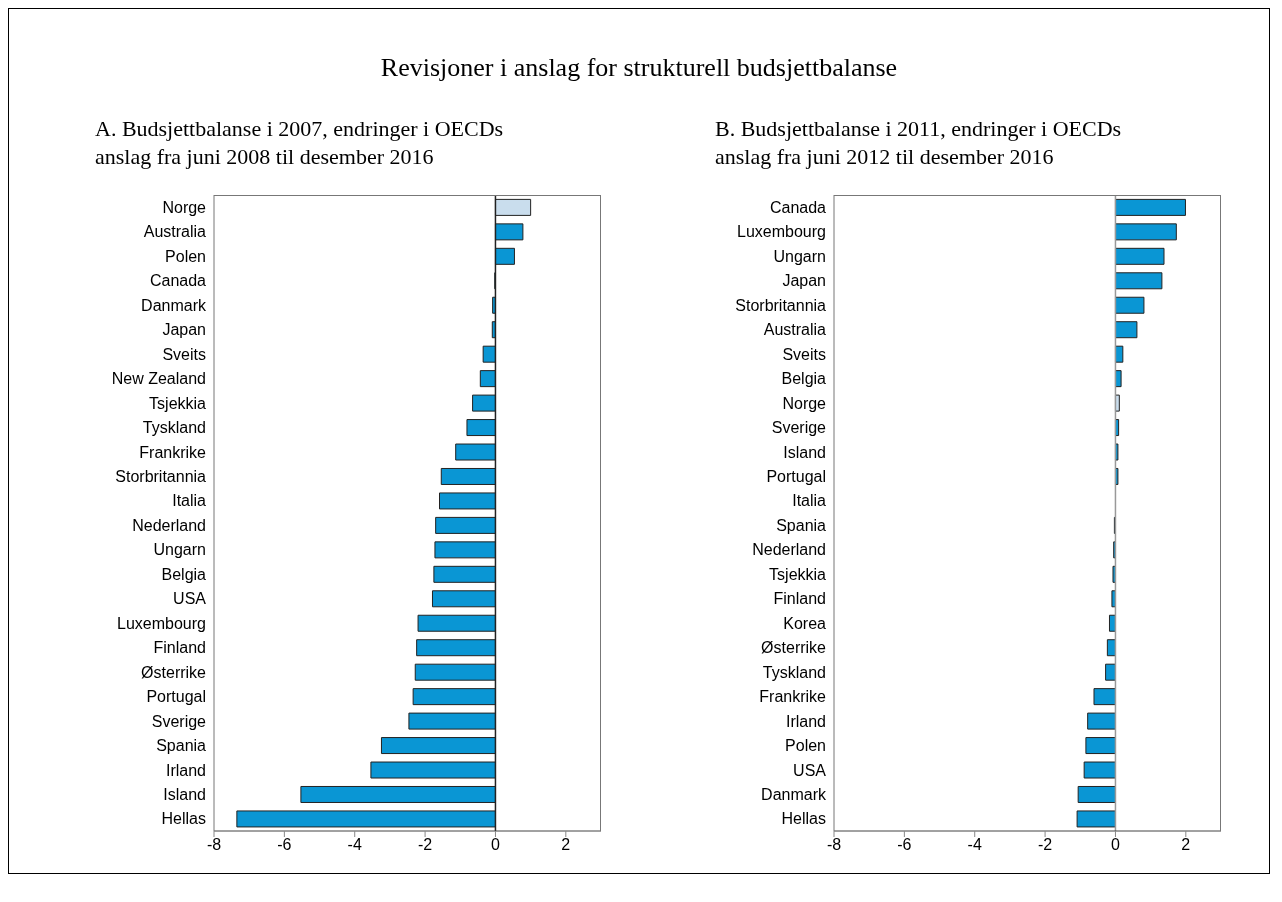 Image resolution: width=1282 pixels, height=902 pixels. I want to click on chart-subtitle: A. Budsjettbalanse i 2007, endringer i OECDs anslag fra juni 2008 til desember 2016, so click(300, 143).